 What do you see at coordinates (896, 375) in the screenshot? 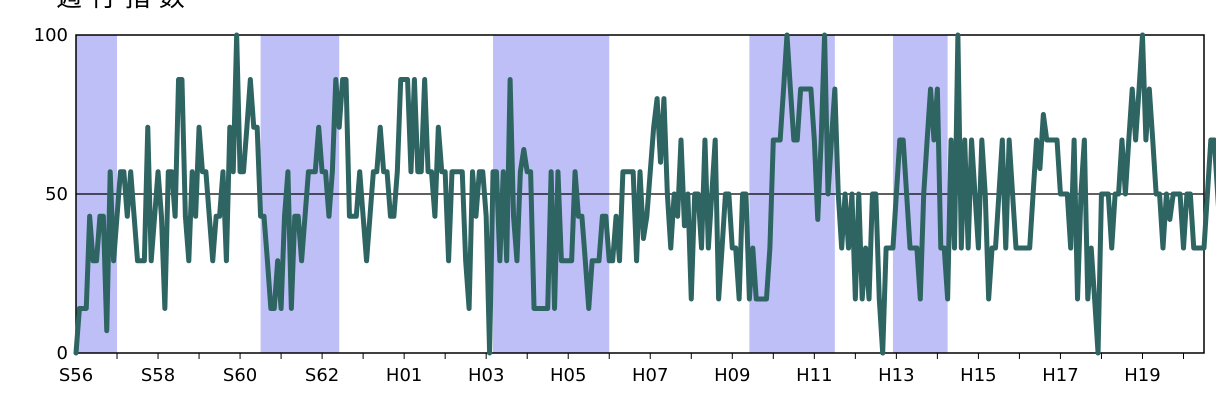
I see `x-tick-label: H13` at bounding box center [896, 375].